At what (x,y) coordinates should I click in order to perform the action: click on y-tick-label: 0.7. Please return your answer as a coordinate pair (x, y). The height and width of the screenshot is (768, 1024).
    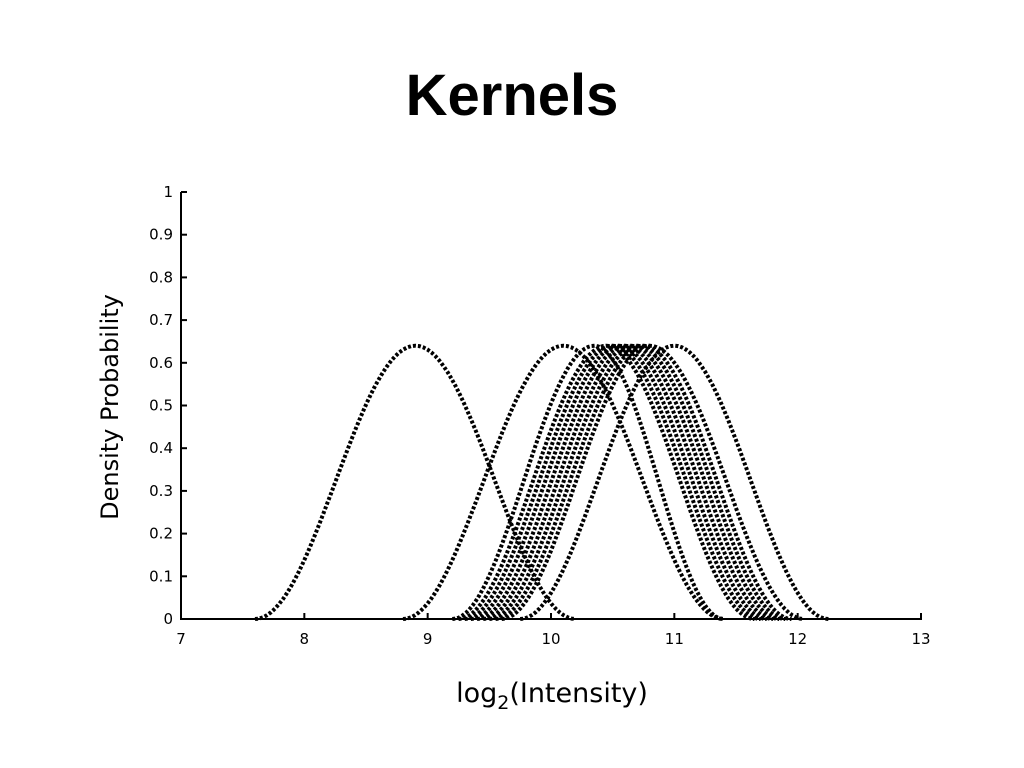
    Looking at the image, I should click on (161, 320).